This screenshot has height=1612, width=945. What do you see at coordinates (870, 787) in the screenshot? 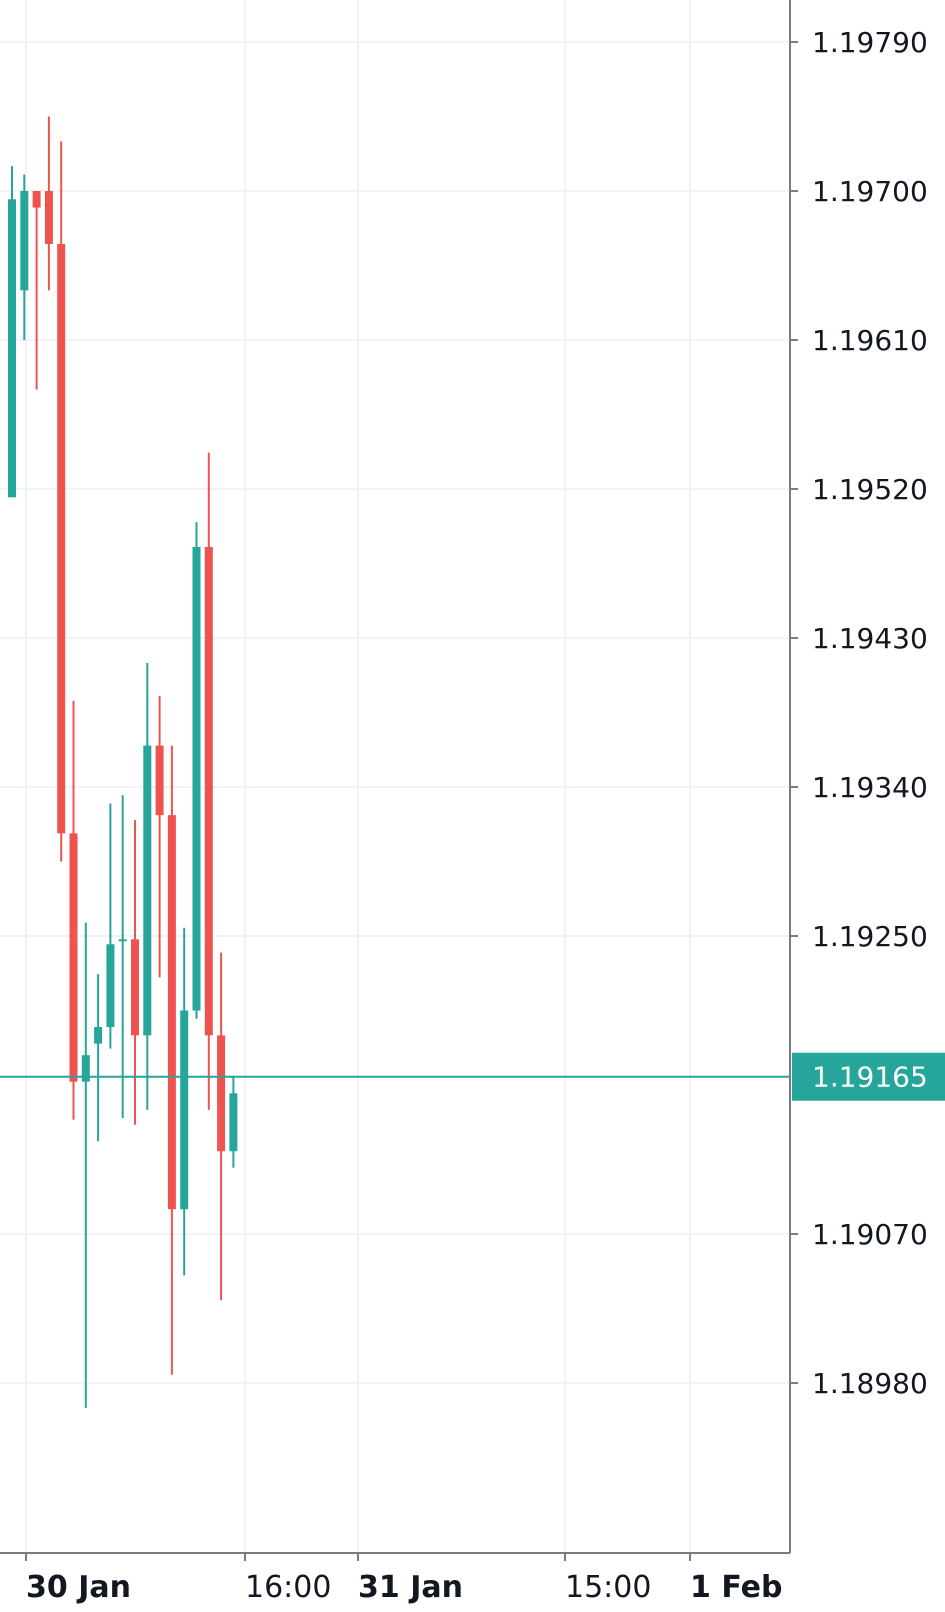
I see `price-tick-label: 1.19340` at bounding box center [870, 787].